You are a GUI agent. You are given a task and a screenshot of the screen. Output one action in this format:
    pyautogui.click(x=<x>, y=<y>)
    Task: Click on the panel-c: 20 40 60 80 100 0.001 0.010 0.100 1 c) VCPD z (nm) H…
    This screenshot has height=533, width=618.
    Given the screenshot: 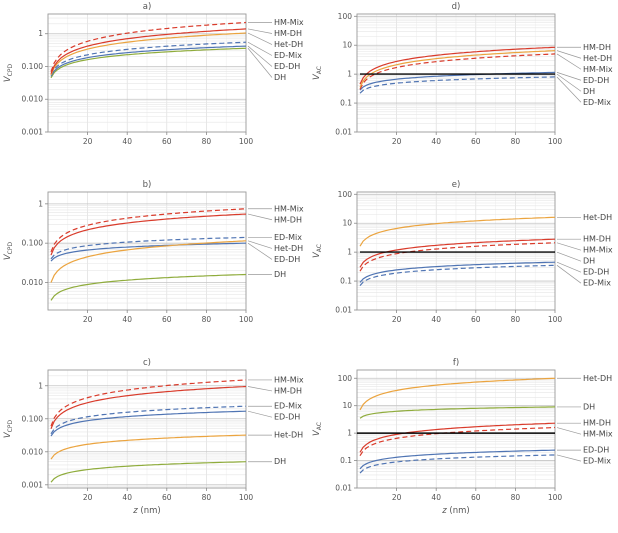 What is the action you would take?
    pyautogui.click(x=153, y=437)
    